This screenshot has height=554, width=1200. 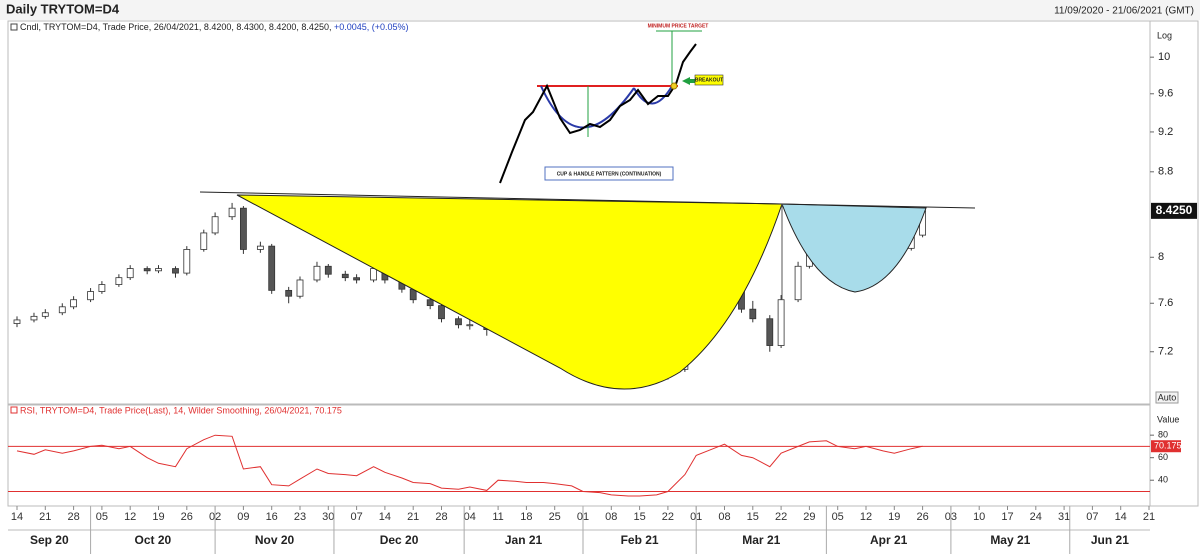 What do you see at coordinates (1164, 35) in the screenshot?
I see `scale-label: Log` at bounding box center [1164, 35].